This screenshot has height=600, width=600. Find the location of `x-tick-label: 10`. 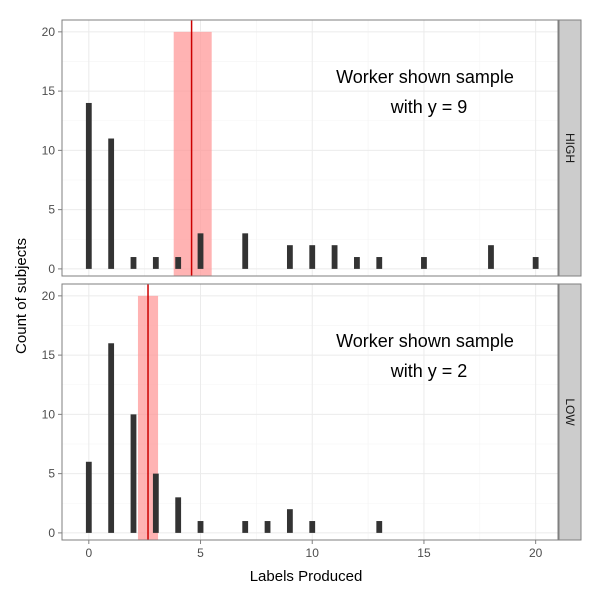

x-tick-label: 10 is located at coordinates (313, 553).